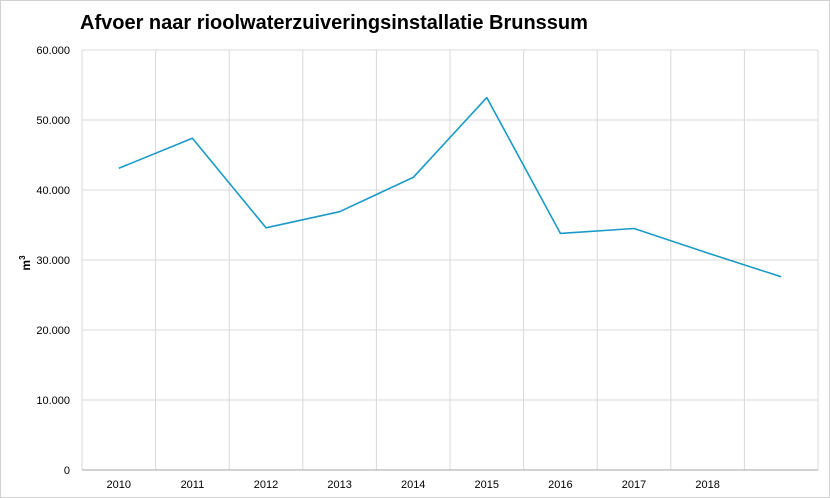  I want to click on y-axis-tick-labels: 0 10.000 20.000 30.000 40.000 50.000 60.000, so click(53, 261).